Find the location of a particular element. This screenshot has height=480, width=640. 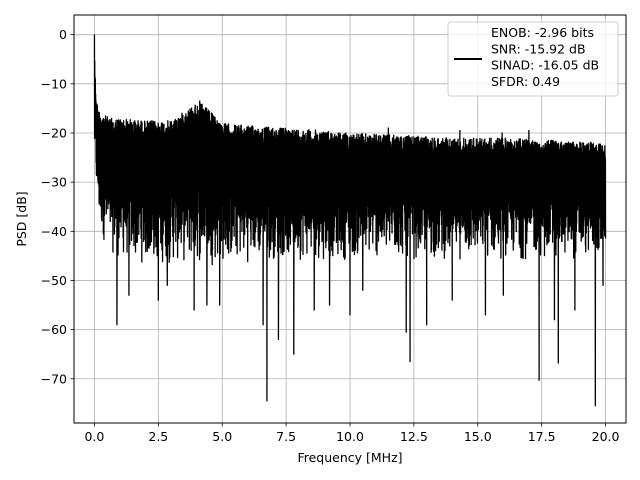

x-tick-label: 12.5 is located at coordinates (414, 436).